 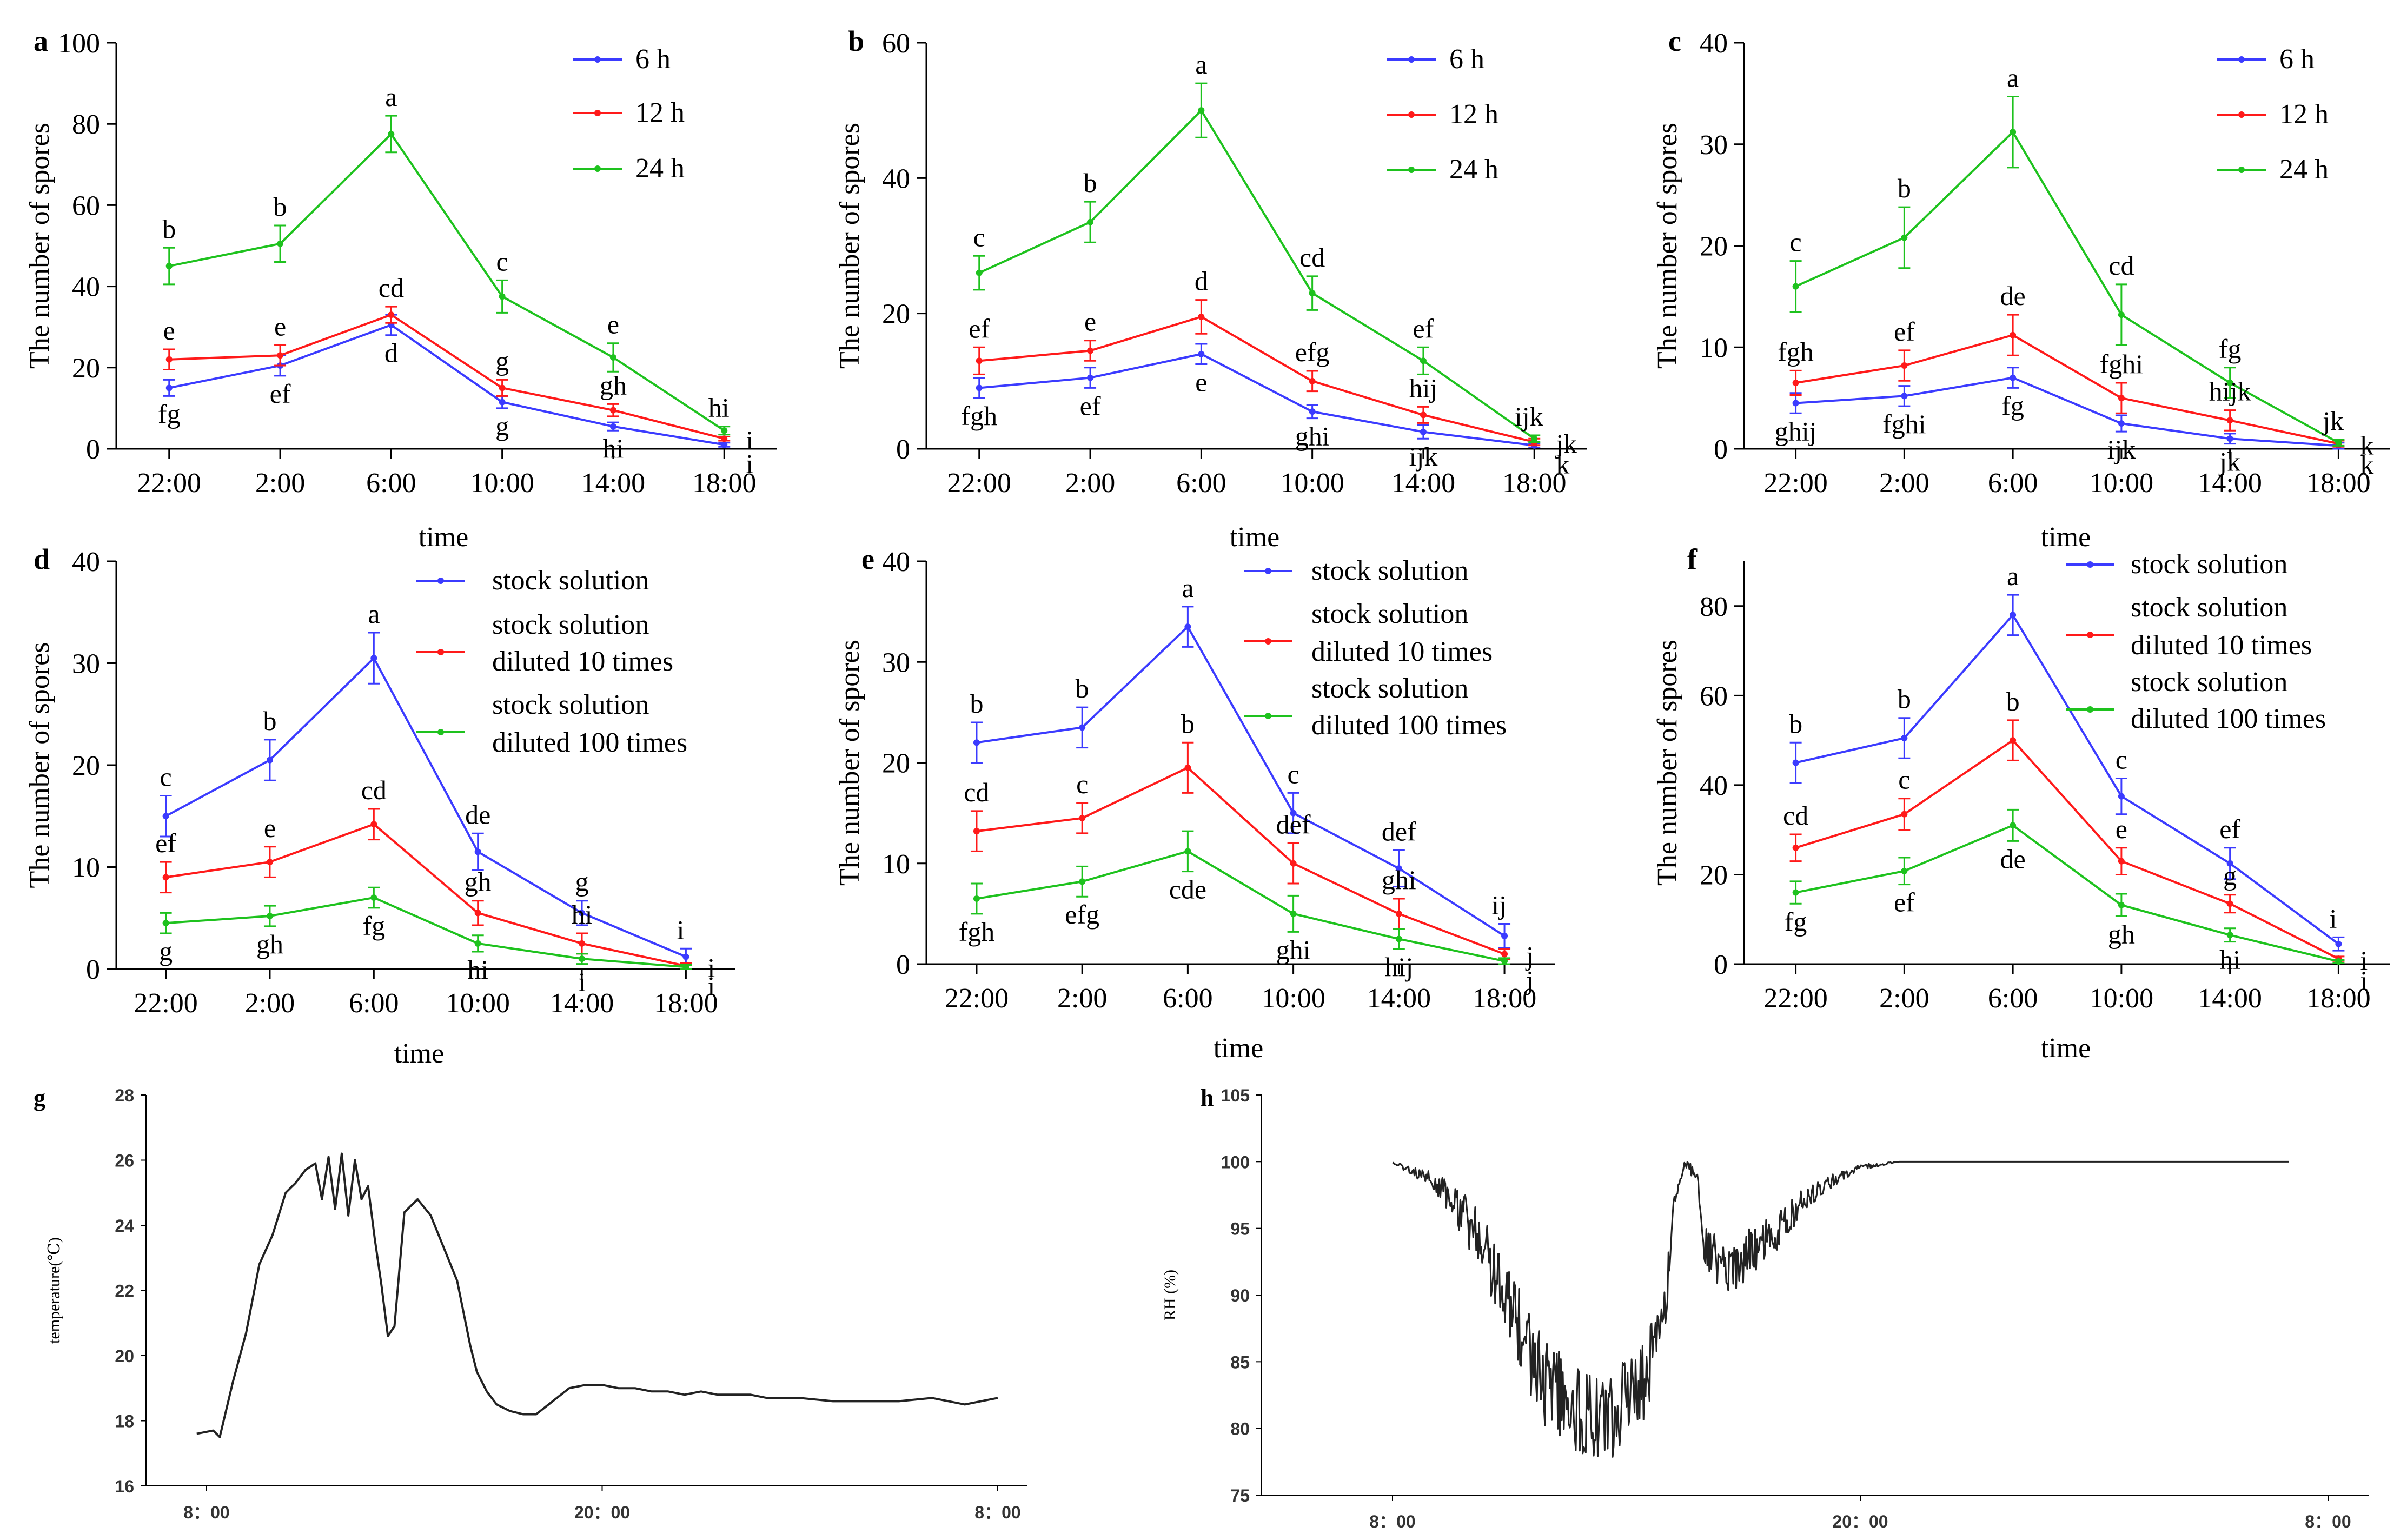 What do you see at coordinates (2121, 483) in the screenshot?
I see `x-tick-label: 10:00` at bounding box center [2121, 483].